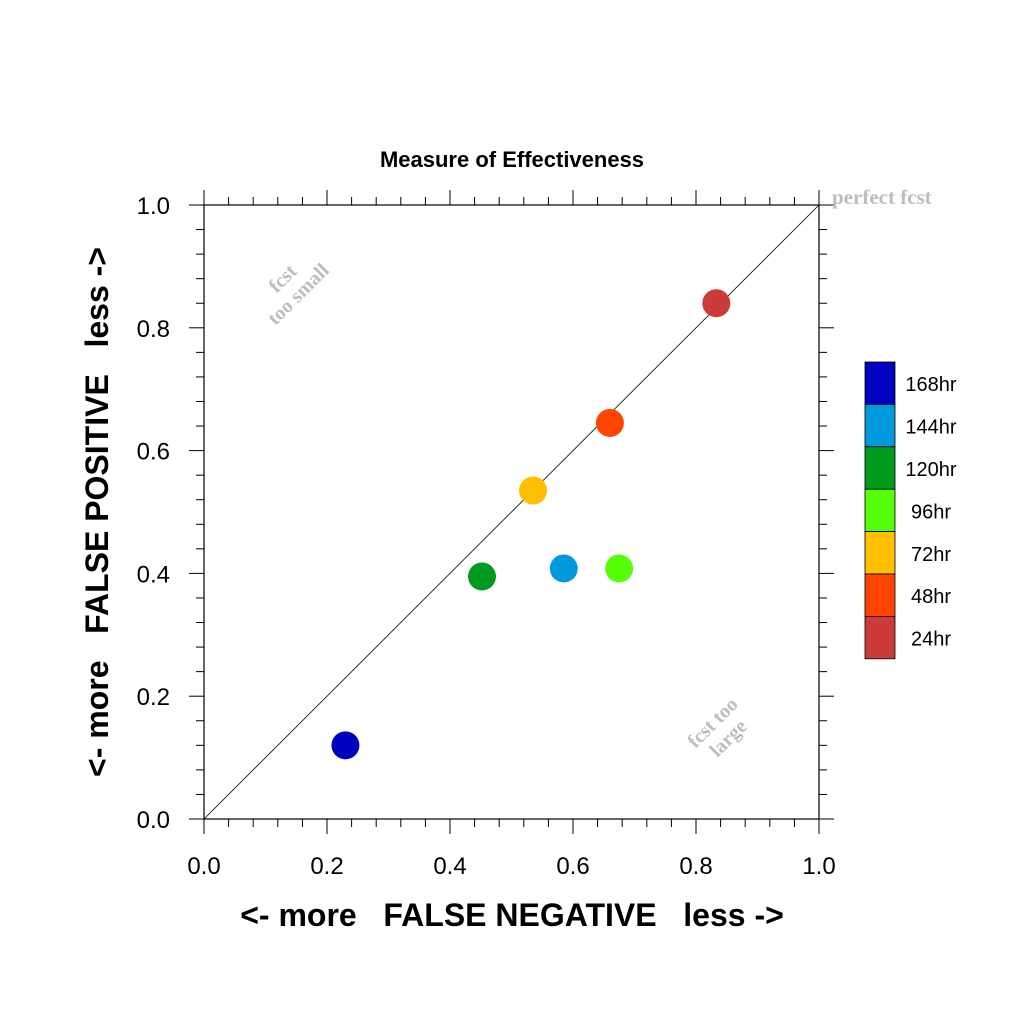 This screenshot has width=1024, height=1024. What do you see at coordinates (695, 866) in the screenshot?
I see `x-tick-label: 0.8` at bounding box center [695, 866].